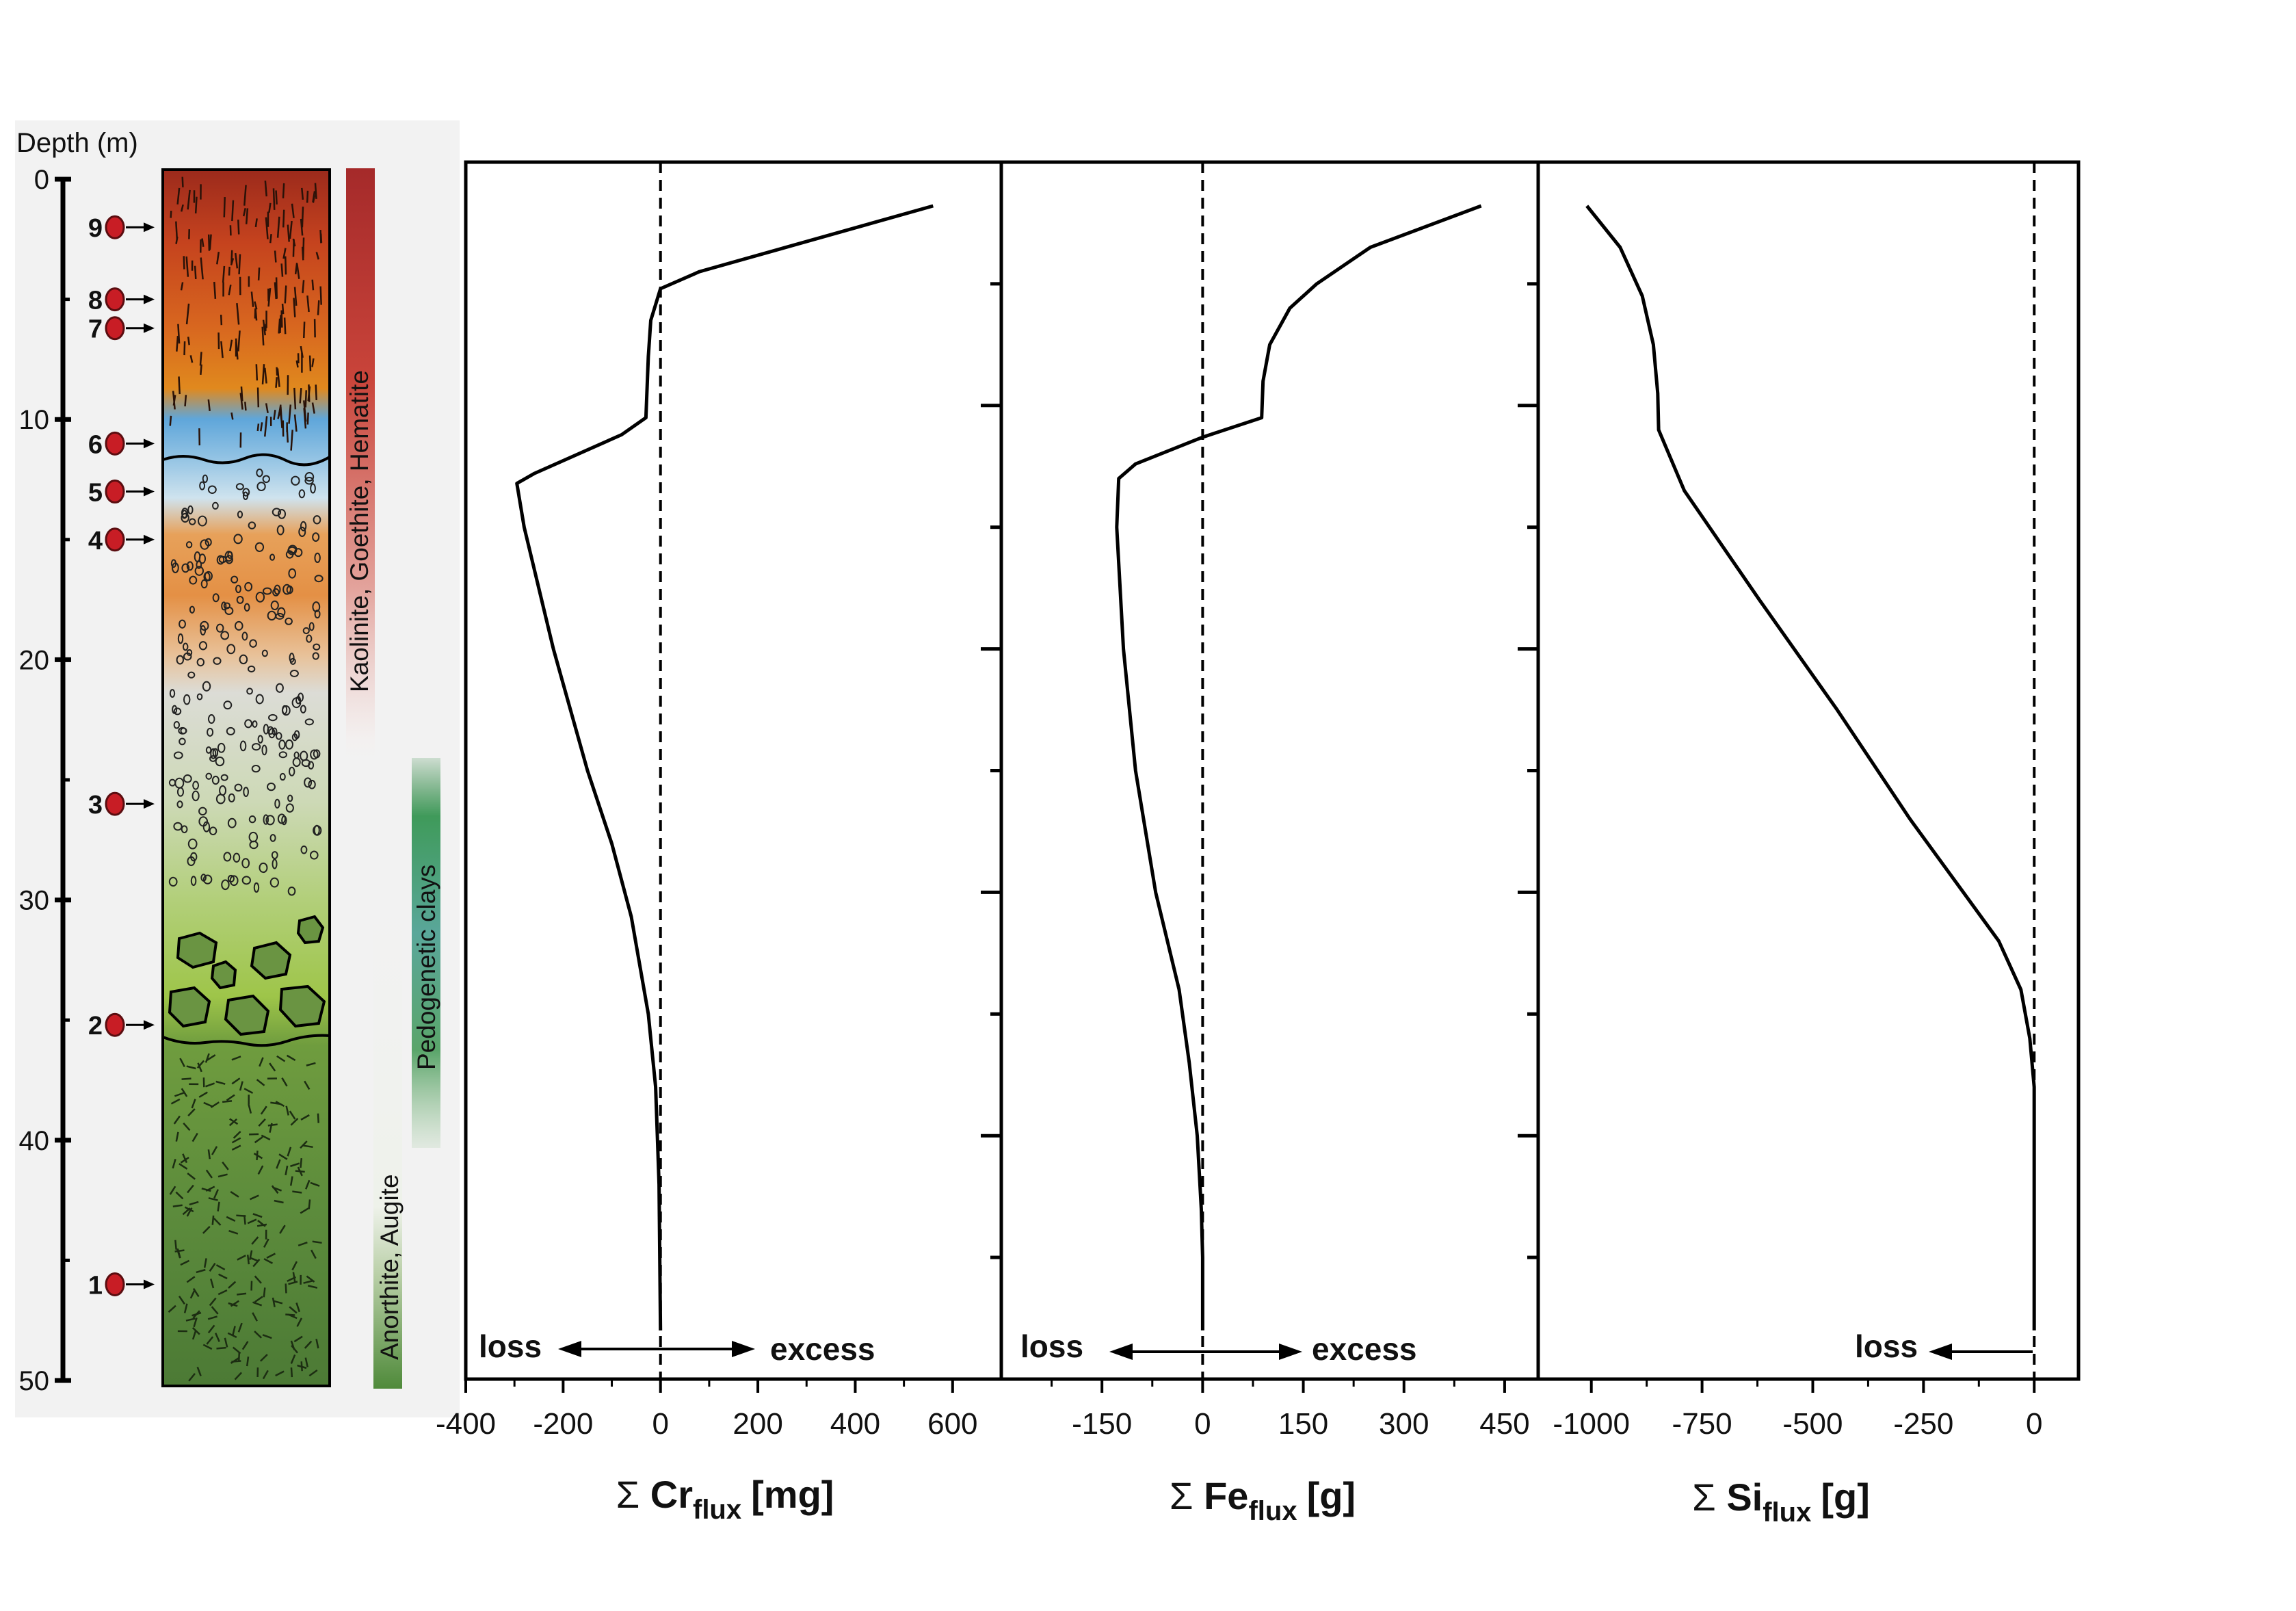 The width and height of the screenshot is (2296, 1611). I want to click on sample-marker-9: 9, so click(121, 228).